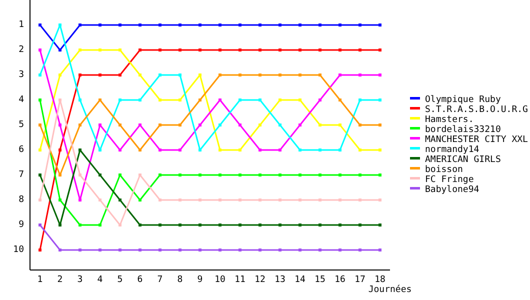 This screenshot has width=530, height=300. Describe the element at coordinates (21, 200) in the screenshot. I see `y-tick-label: 8` at that location.